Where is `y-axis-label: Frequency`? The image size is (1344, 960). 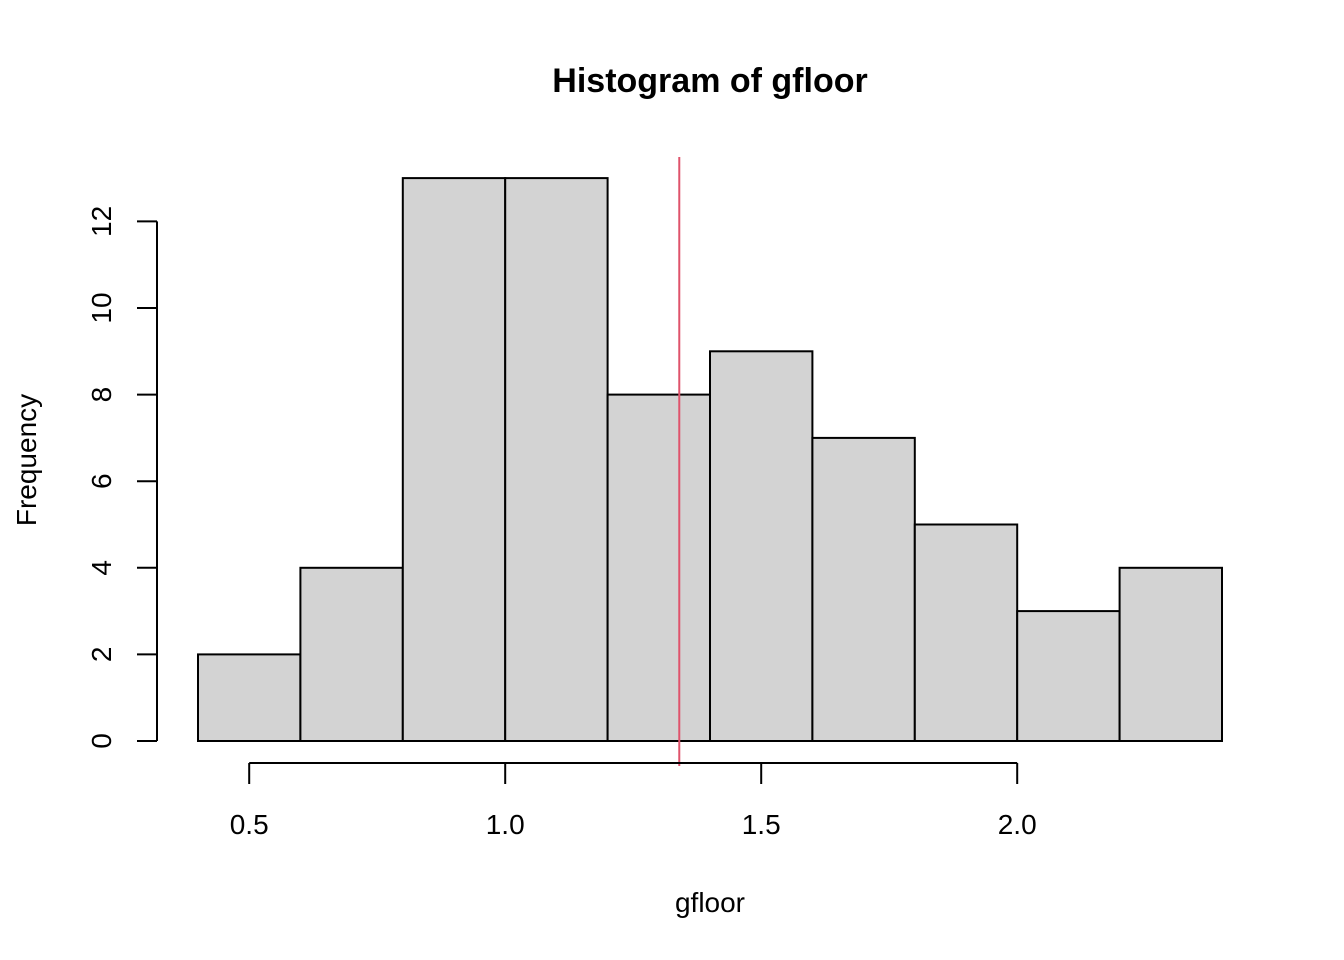 y-axis-label: Frequency is located at coordinates (26, 460).